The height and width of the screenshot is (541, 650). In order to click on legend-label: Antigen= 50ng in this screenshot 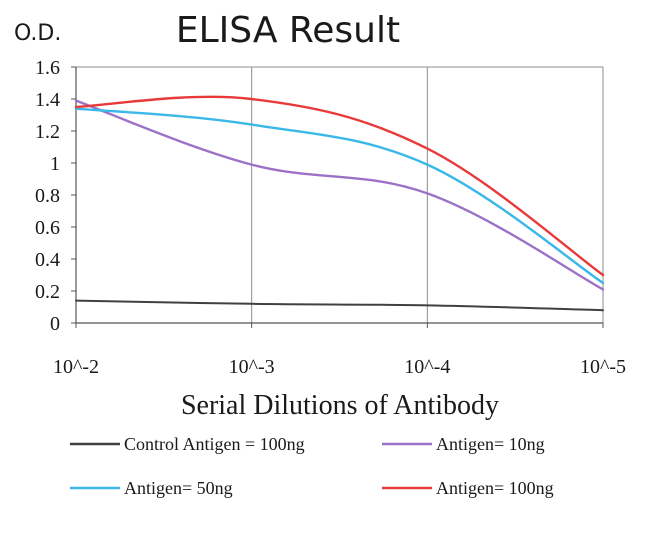, I will do `click(178, 488)`.